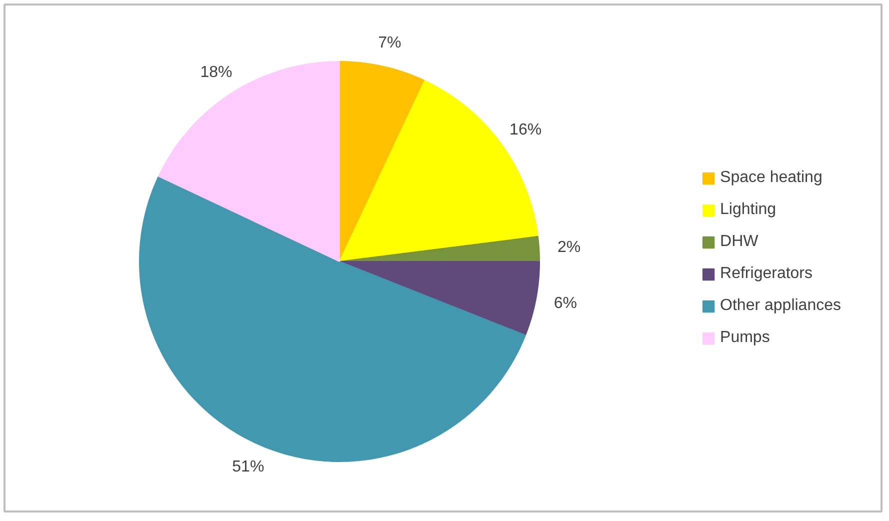 The height and width of the screenshot is (521, 889). What do you see at coordinates (739, 241) in the screenshot?
I see `legend-label: DHW` at bounding box center [739, 241].